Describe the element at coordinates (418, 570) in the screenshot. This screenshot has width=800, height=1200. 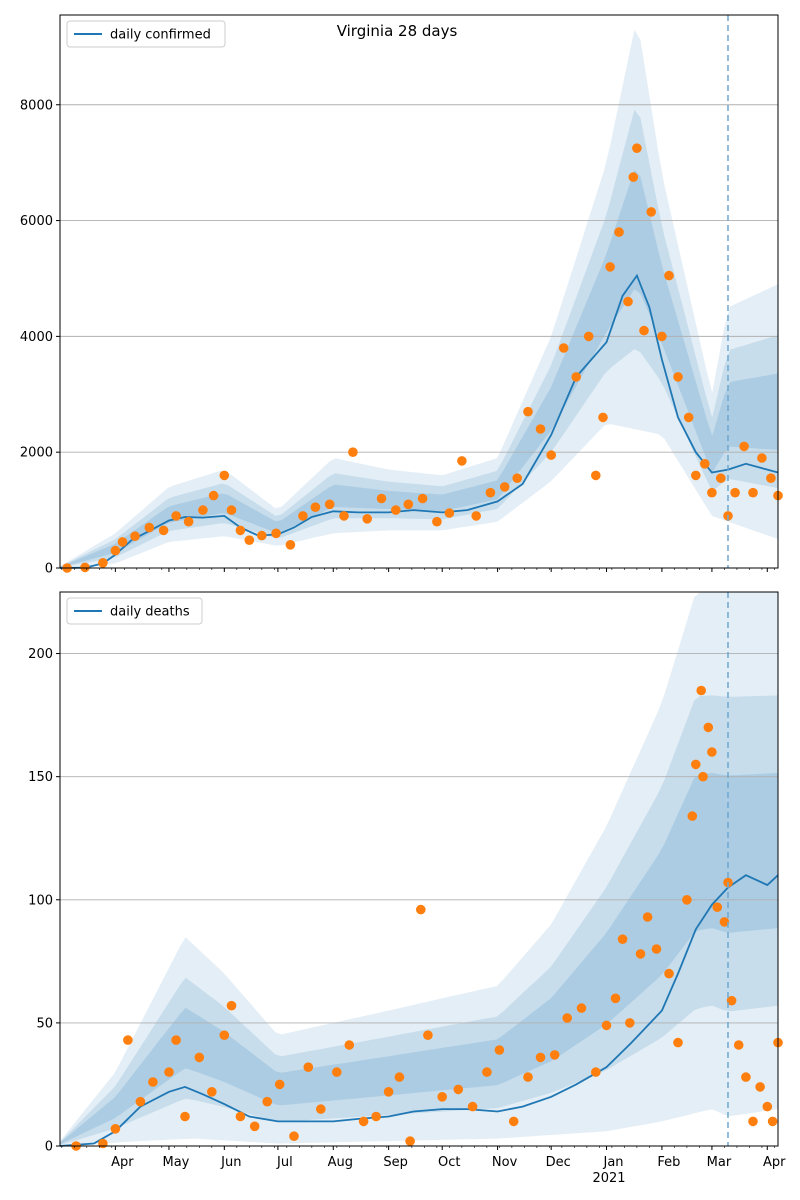
I see `confirmed-x-axis-ticks` at that location.